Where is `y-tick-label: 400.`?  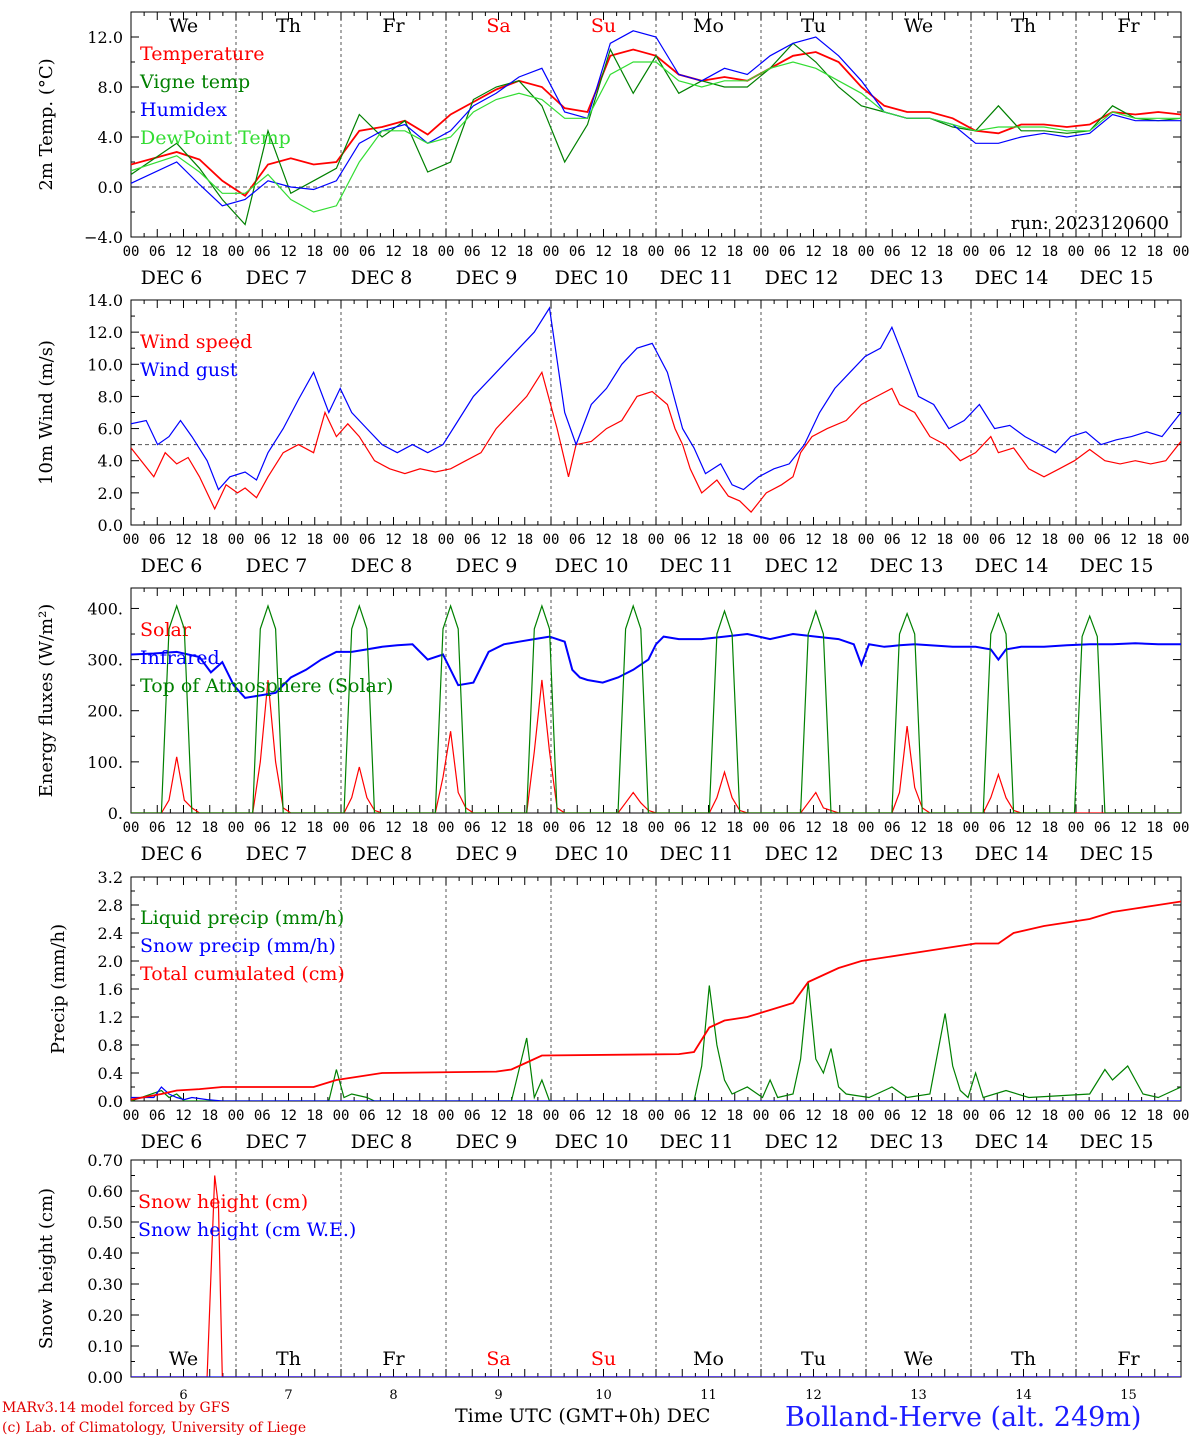
y-tick-label: 400. is located at coordinates (105, 608).